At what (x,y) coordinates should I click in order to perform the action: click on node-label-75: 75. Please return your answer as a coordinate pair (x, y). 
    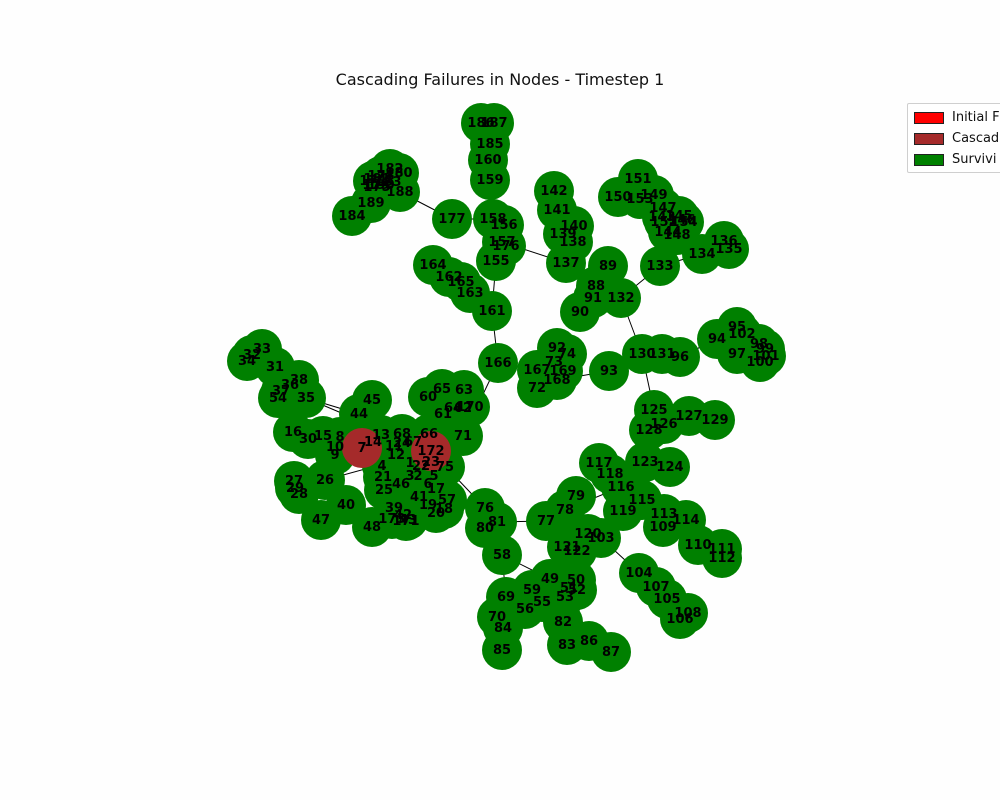
    Looking at the image, I should click on (445, 467).